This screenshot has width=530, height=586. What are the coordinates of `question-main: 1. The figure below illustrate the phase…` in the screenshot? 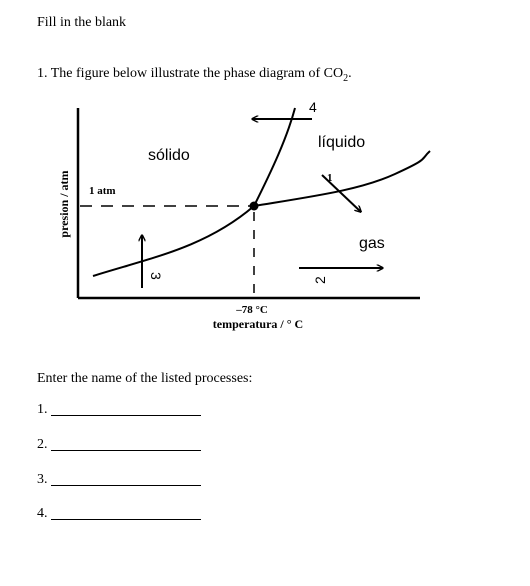 It's located at (190, 73).